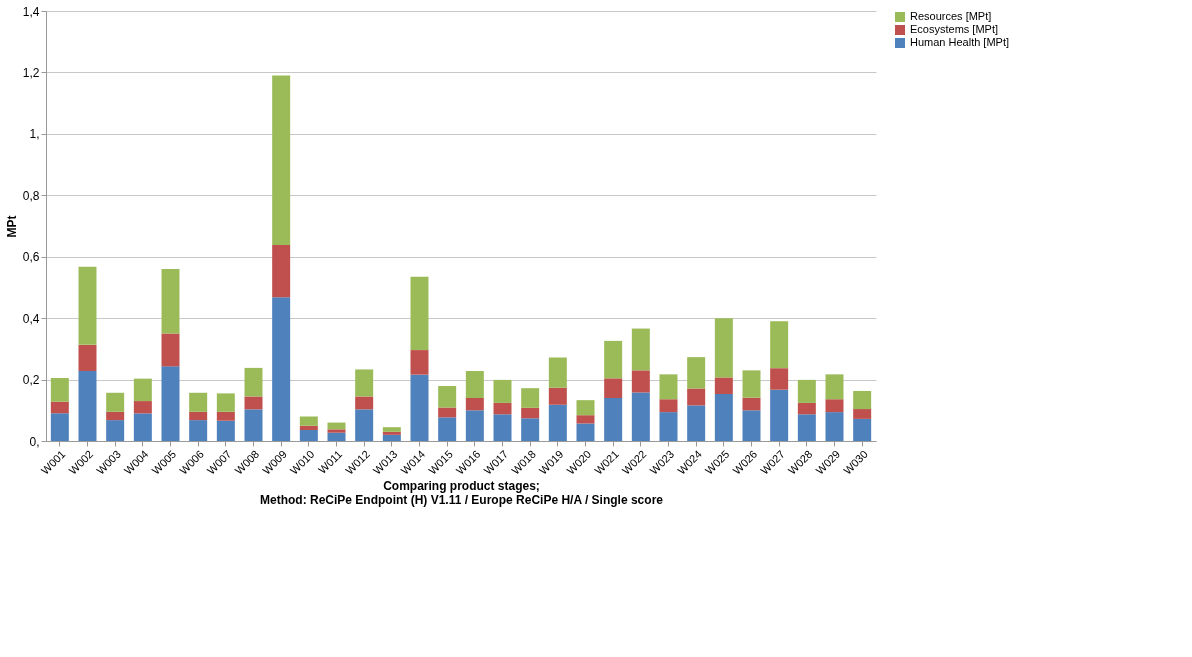 The image size is (1192, 657). Describe the element at coordinates (31, 380) in the screenshot. I see `y-tick-label: 0,2` at that location.